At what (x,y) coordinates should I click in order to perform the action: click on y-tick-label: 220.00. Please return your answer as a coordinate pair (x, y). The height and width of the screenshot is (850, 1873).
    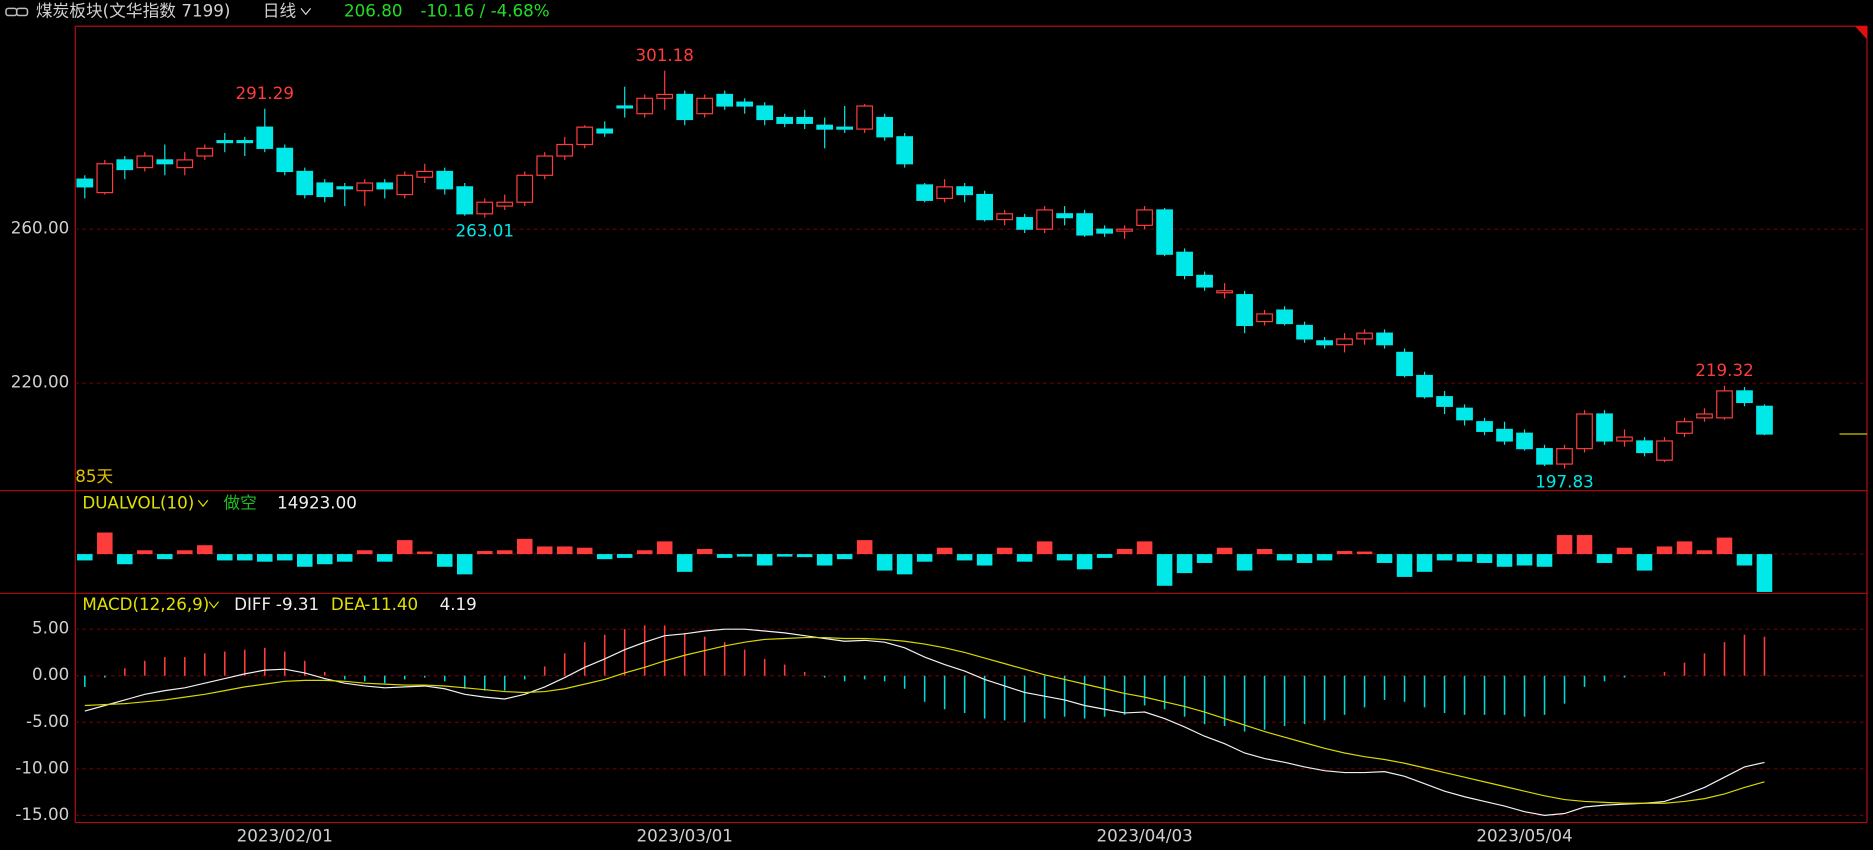
    Looking at the image, I should click on (40, 382).